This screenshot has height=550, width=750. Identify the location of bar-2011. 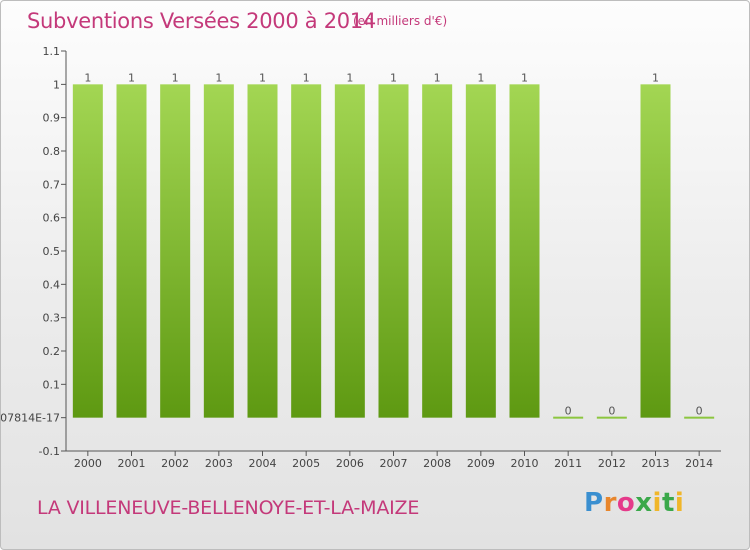
(568, 417).